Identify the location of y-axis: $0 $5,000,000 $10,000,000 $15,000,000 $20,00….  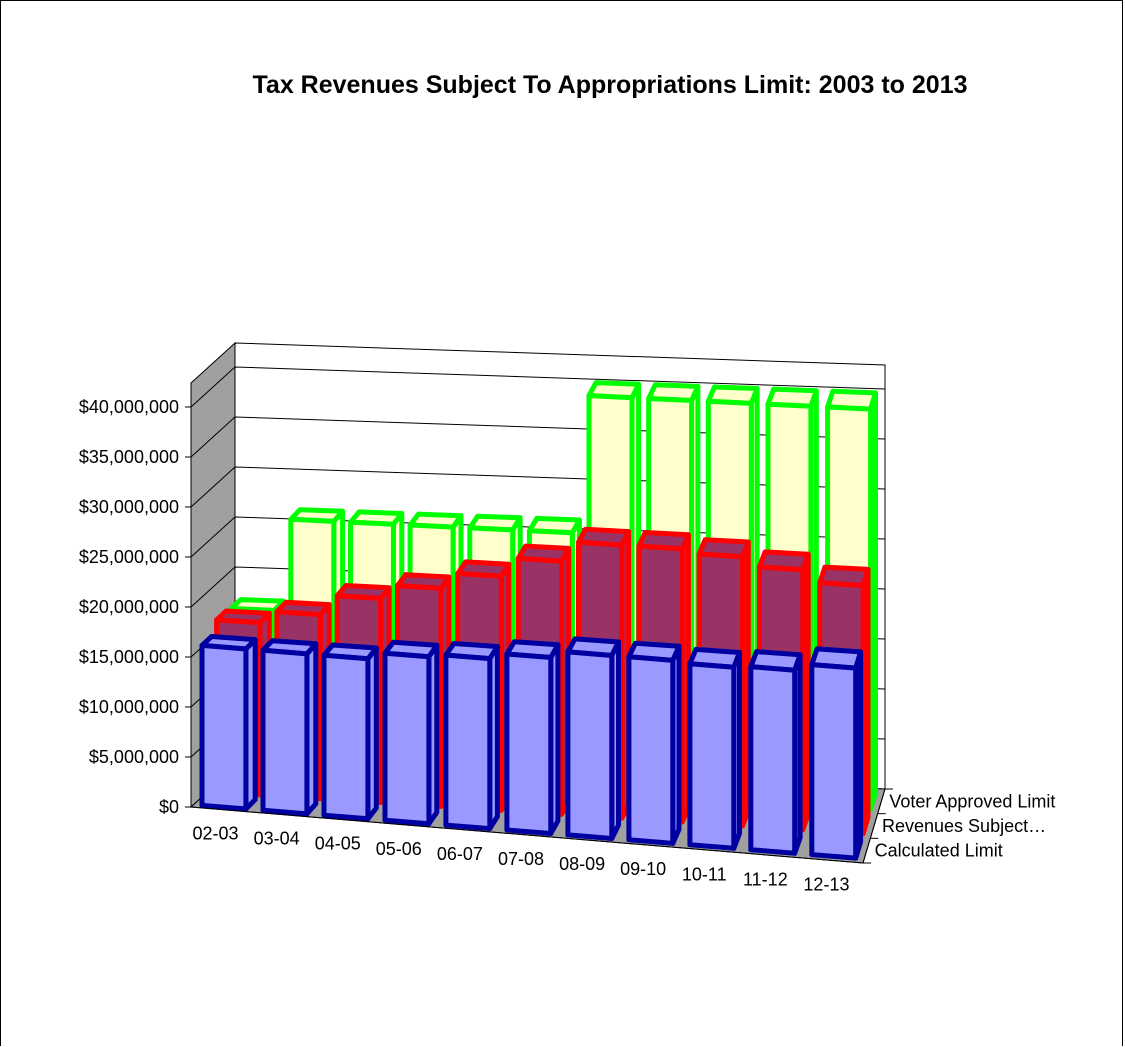
(135, 600).